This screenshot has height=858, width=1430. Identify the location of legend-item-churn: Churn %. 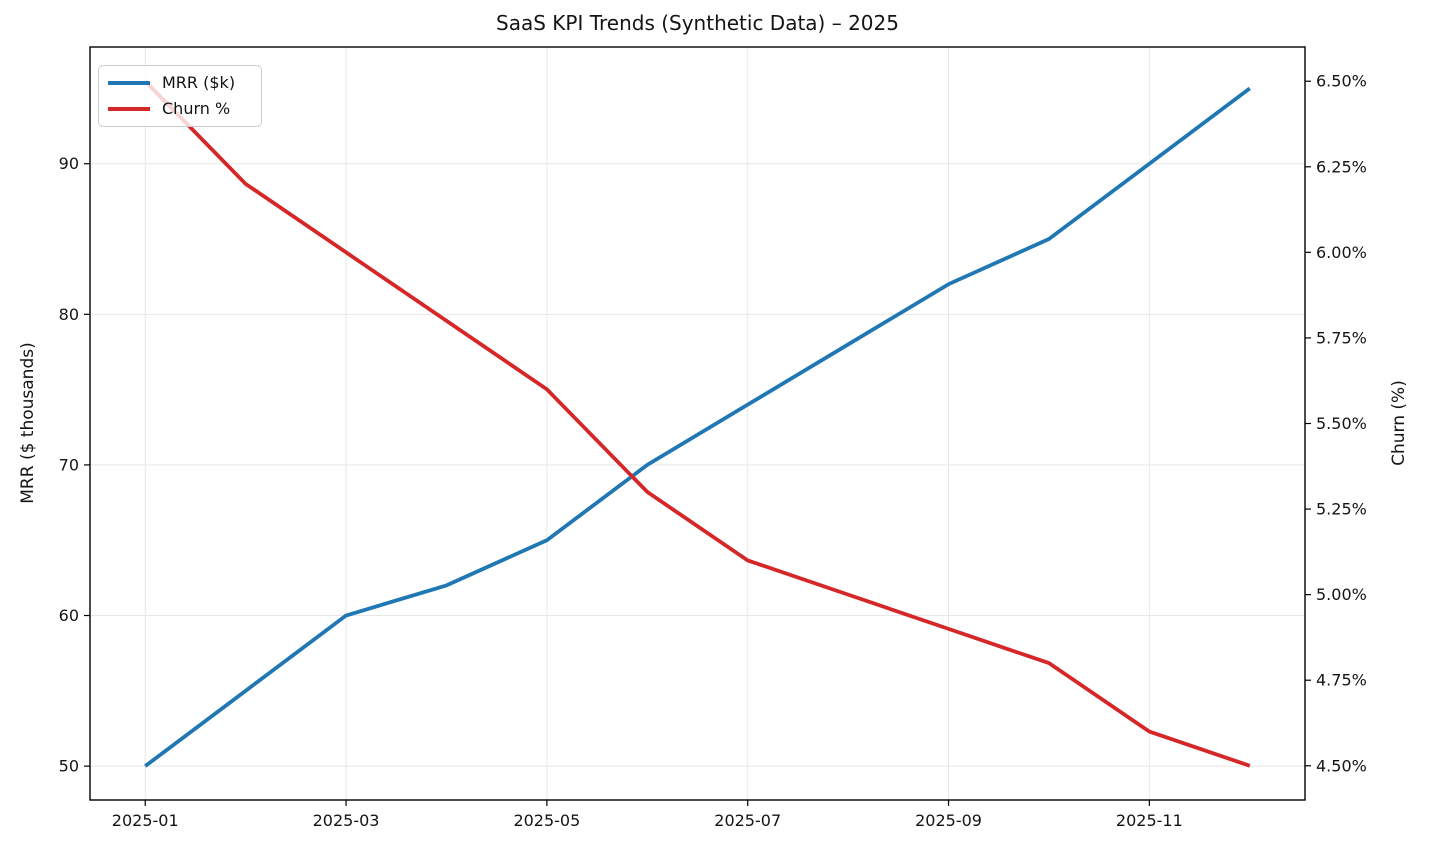
(184, 109).